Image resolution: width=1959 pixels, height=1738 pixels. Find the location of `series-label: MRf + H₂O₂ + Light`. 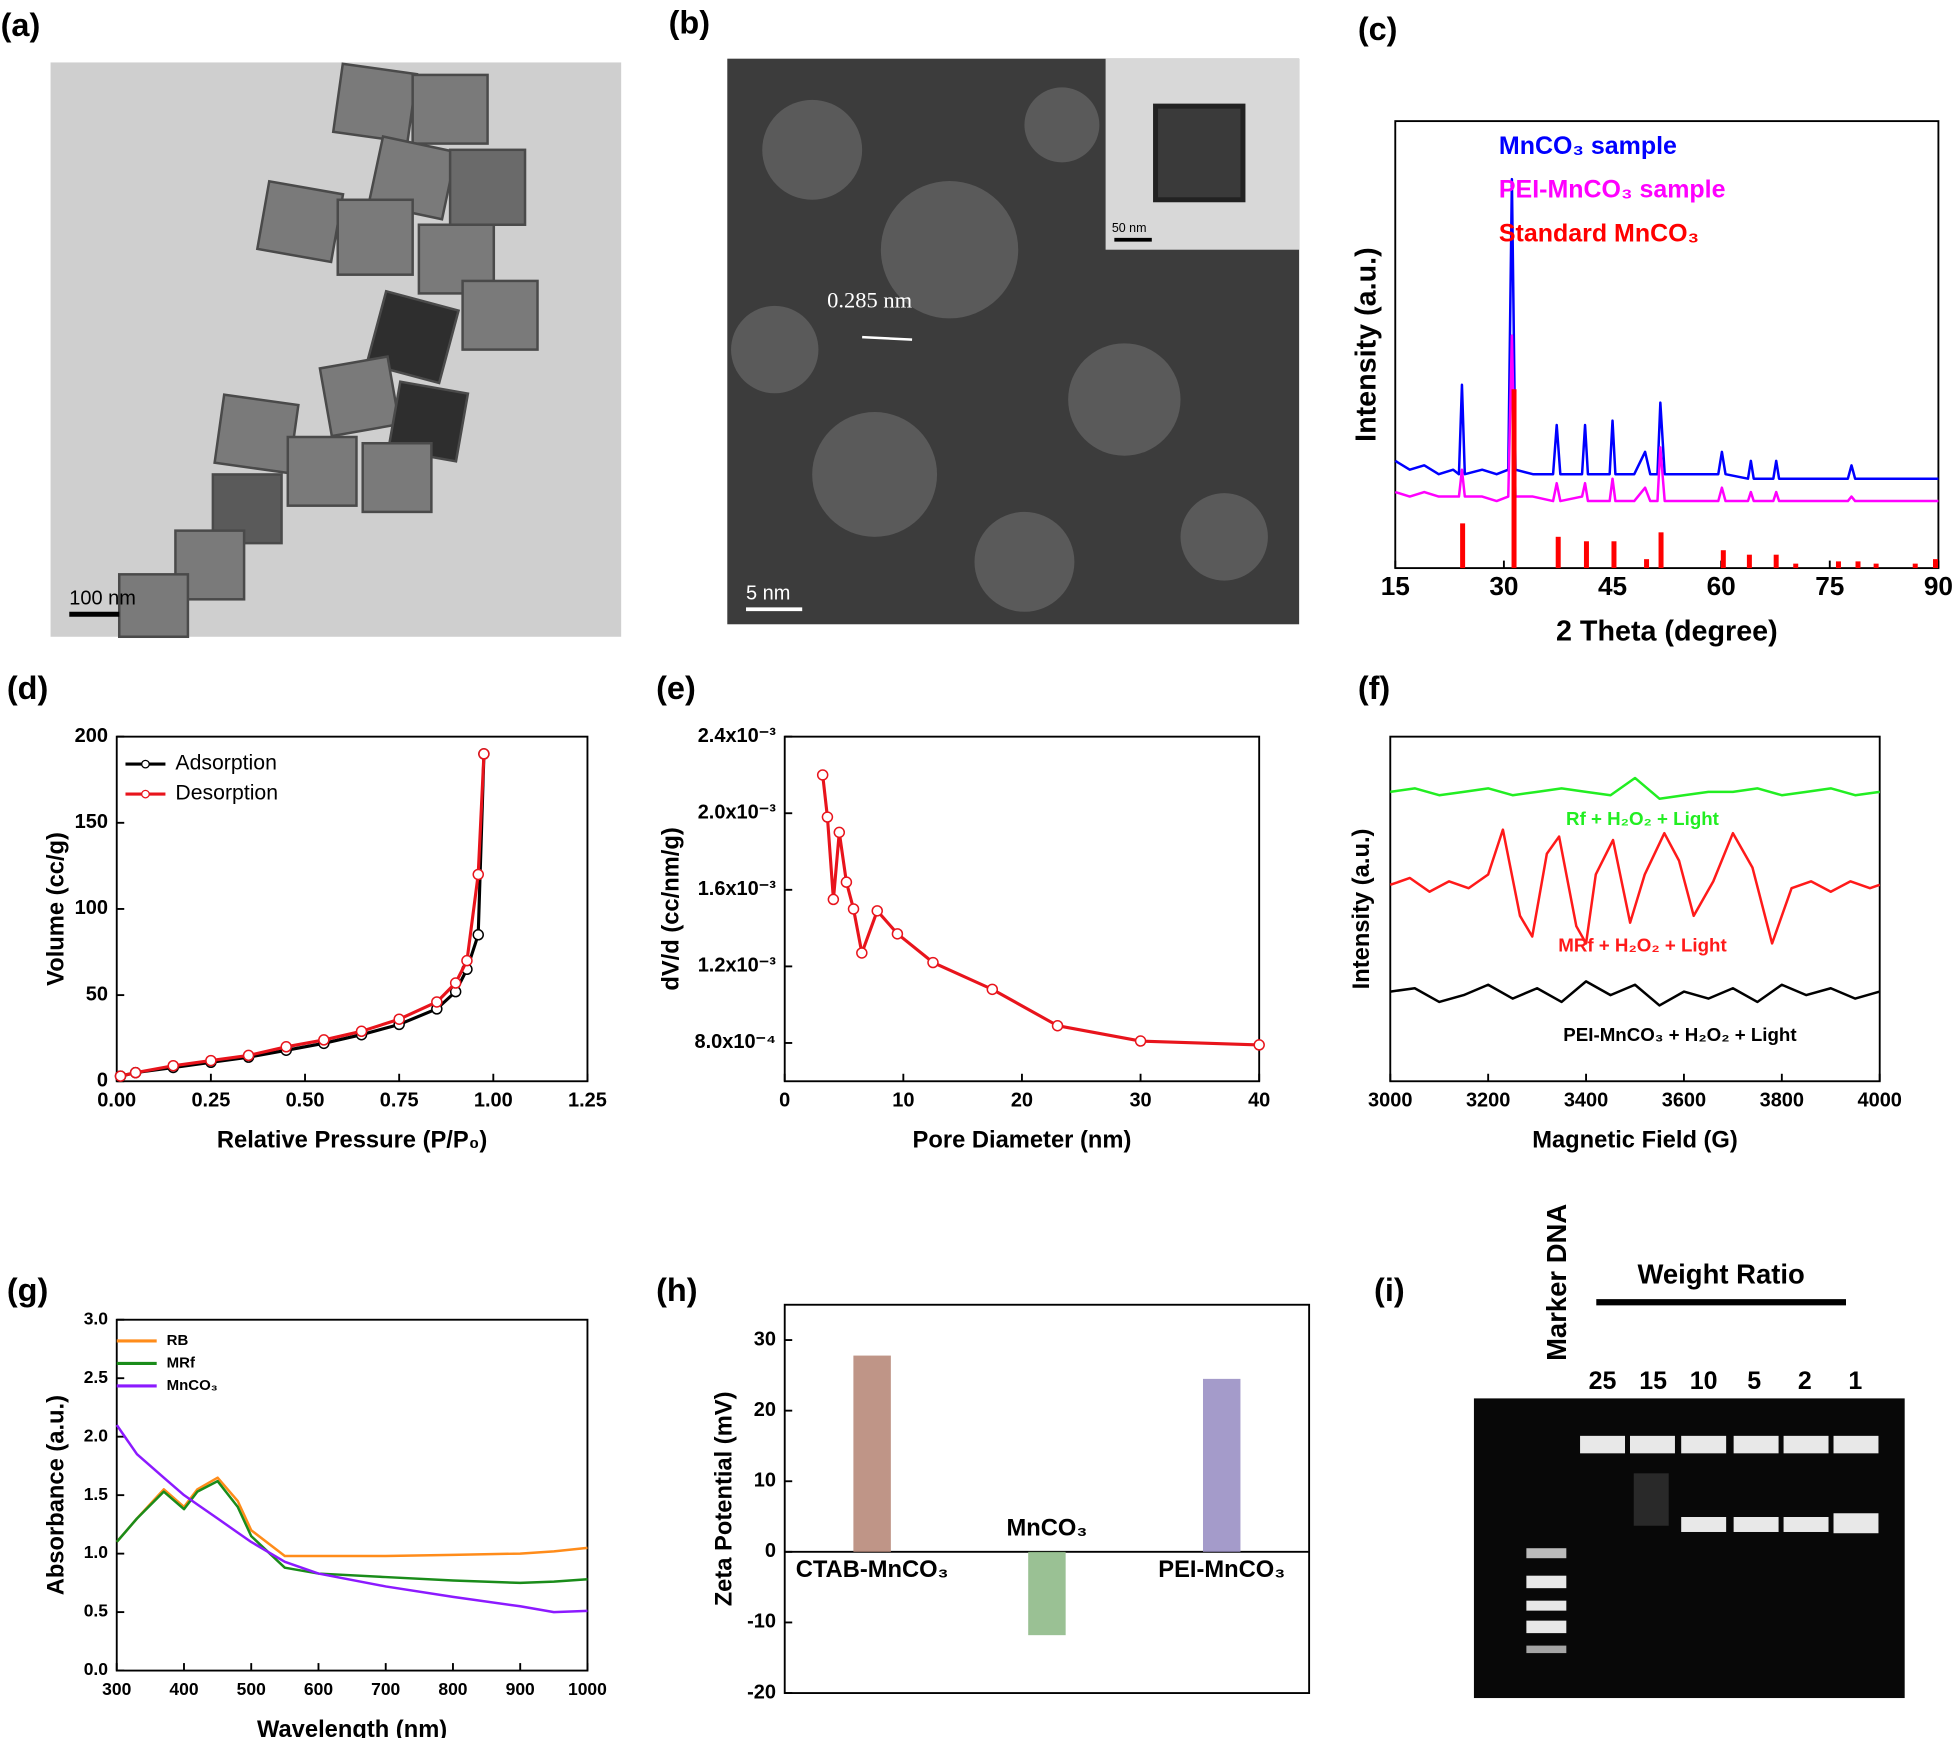

series-label: MRf + H₂O₂ + Light is located at coordinates (1642, 944).